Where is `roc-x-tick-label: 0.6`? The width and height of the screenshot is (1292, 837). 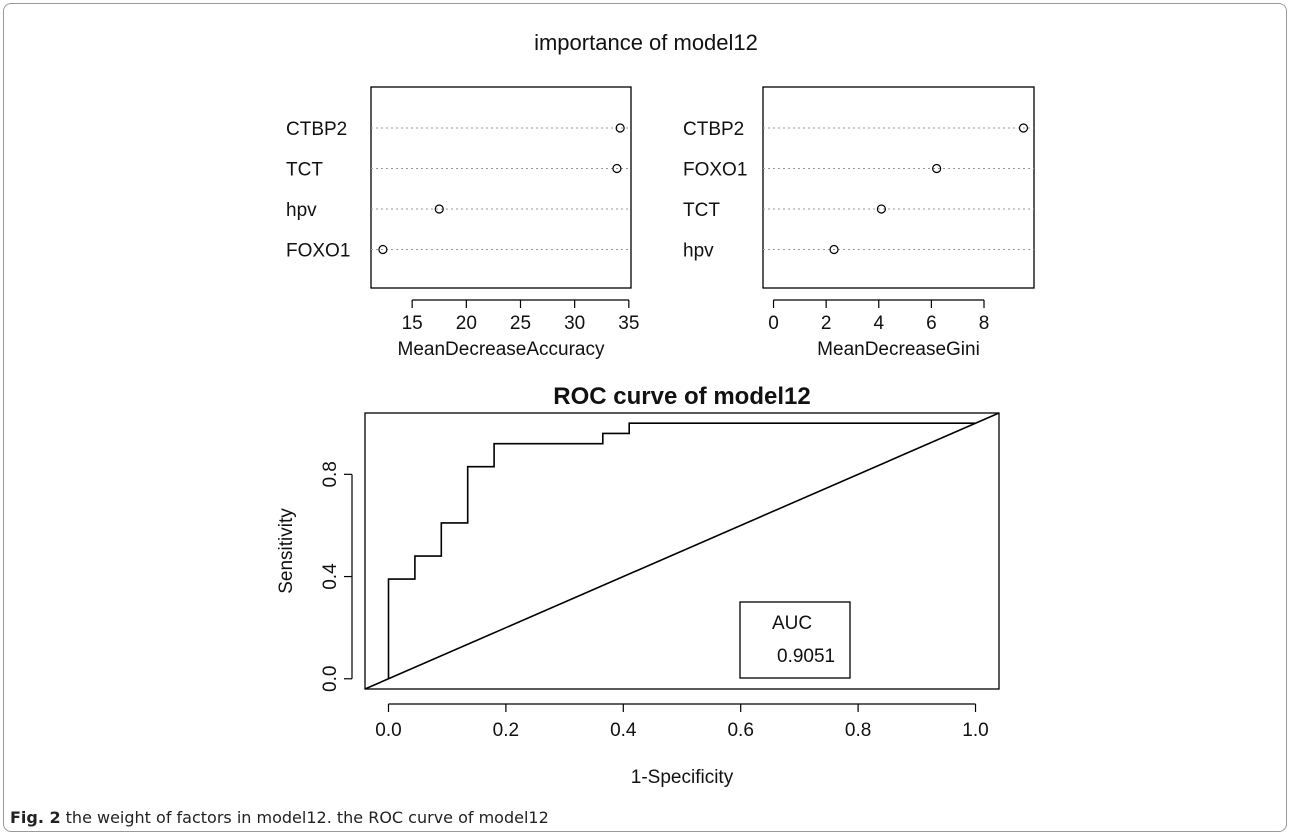
roc-x-tick-label: 0.6 is located at coordinates (740, 730).